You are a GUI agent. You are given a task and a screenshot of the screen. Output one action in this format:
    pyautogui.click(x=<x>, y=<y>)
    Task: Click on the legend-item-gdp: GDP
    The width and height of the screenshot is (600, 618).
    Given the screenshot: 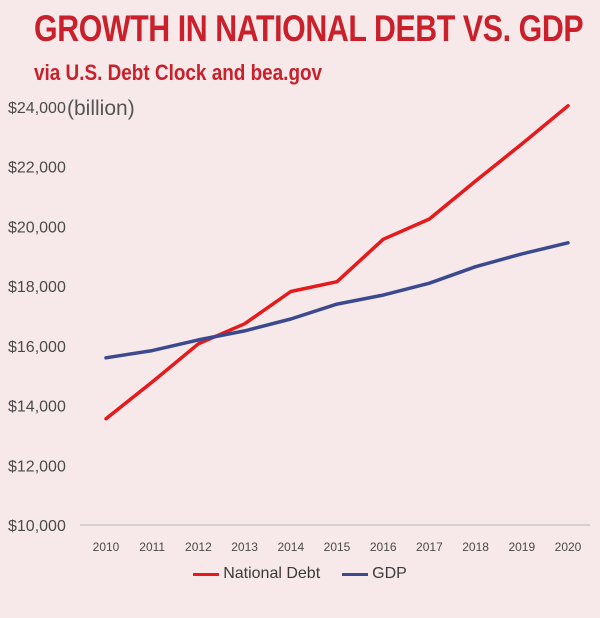 What is the action you would take?
    pyautogui.click(x=374, y=574)
    